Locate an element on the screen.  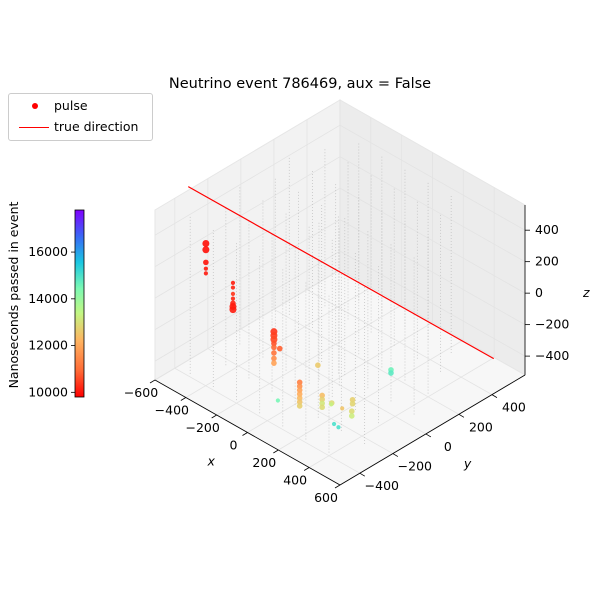
true-direction-line is located at coordinates (341, 273).